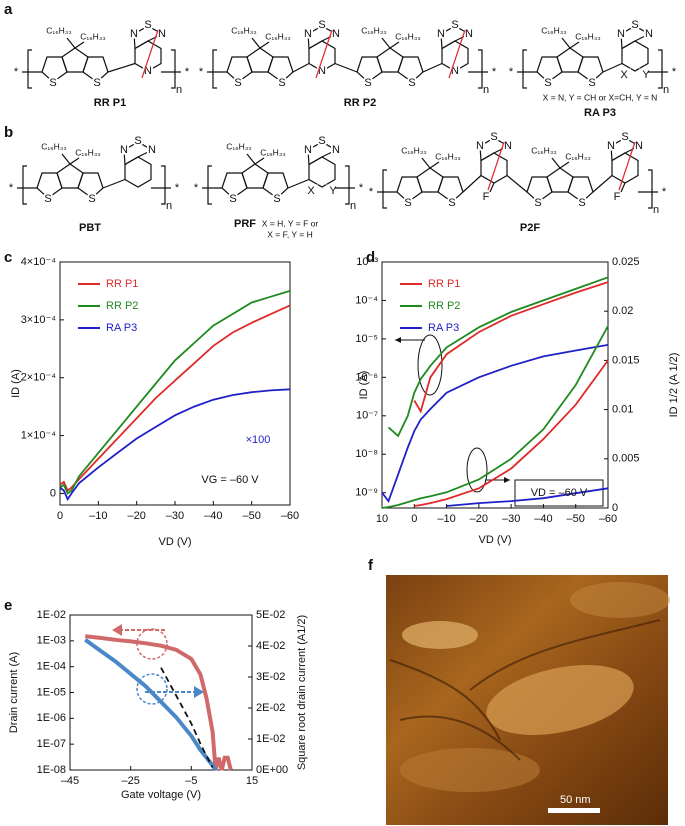  What do you see at coordinates (600, 97) in the screenshot?
I see `polymer-note: X = N, Y = CH or X=CH, Y = N` at bounding box center [600, 97].